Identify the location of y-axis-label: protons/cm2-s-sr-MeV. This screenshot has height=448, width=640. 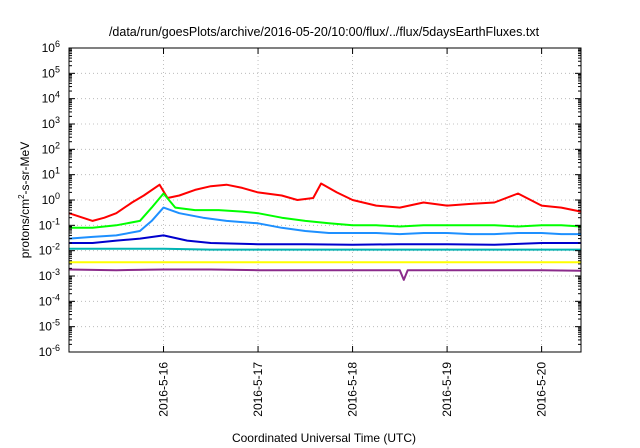
(24, 200).